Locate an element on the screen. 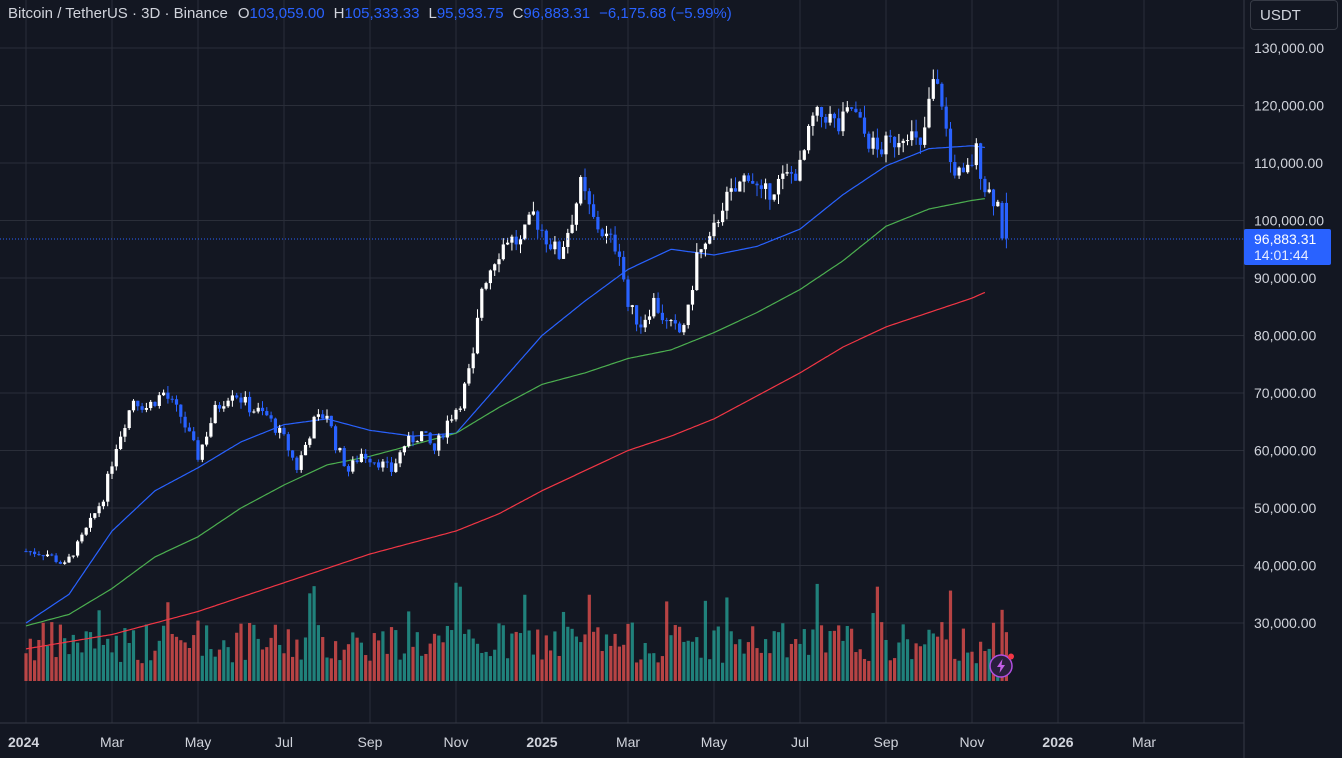 This screenshot has width=1342, height=758. time-tick-label: Mar is located at coordinates (112, 742).